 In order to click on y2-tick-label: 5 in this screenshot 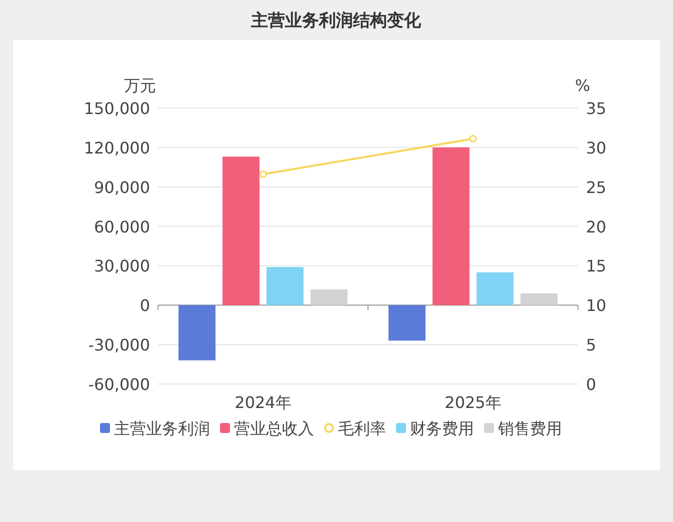, I will do `click(591, 345)`.